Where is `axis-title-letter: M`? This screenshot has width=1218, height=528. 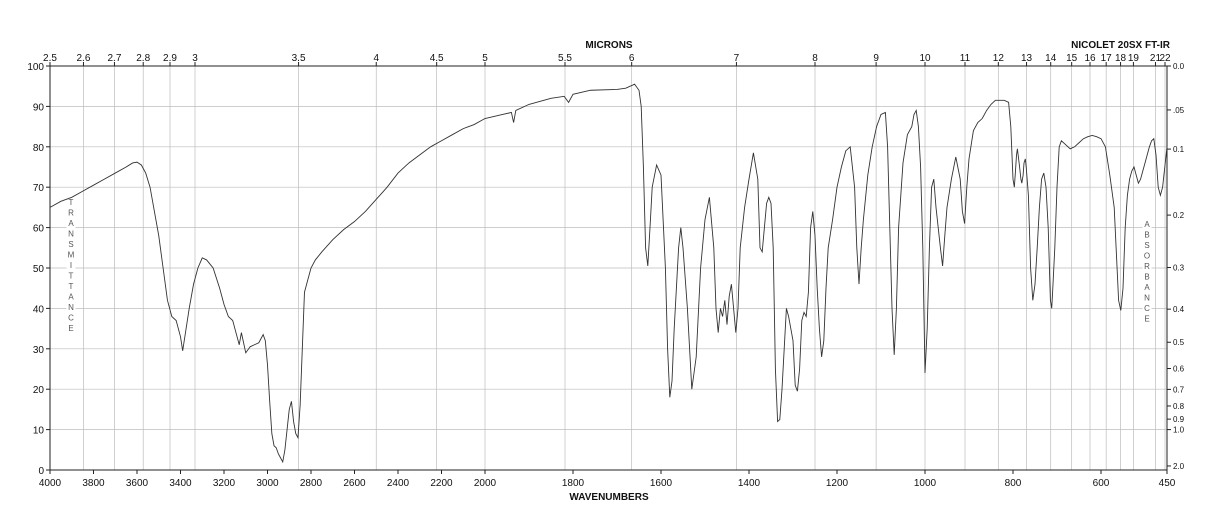
axis-title-letter: M is located at coordinates (71, 255).